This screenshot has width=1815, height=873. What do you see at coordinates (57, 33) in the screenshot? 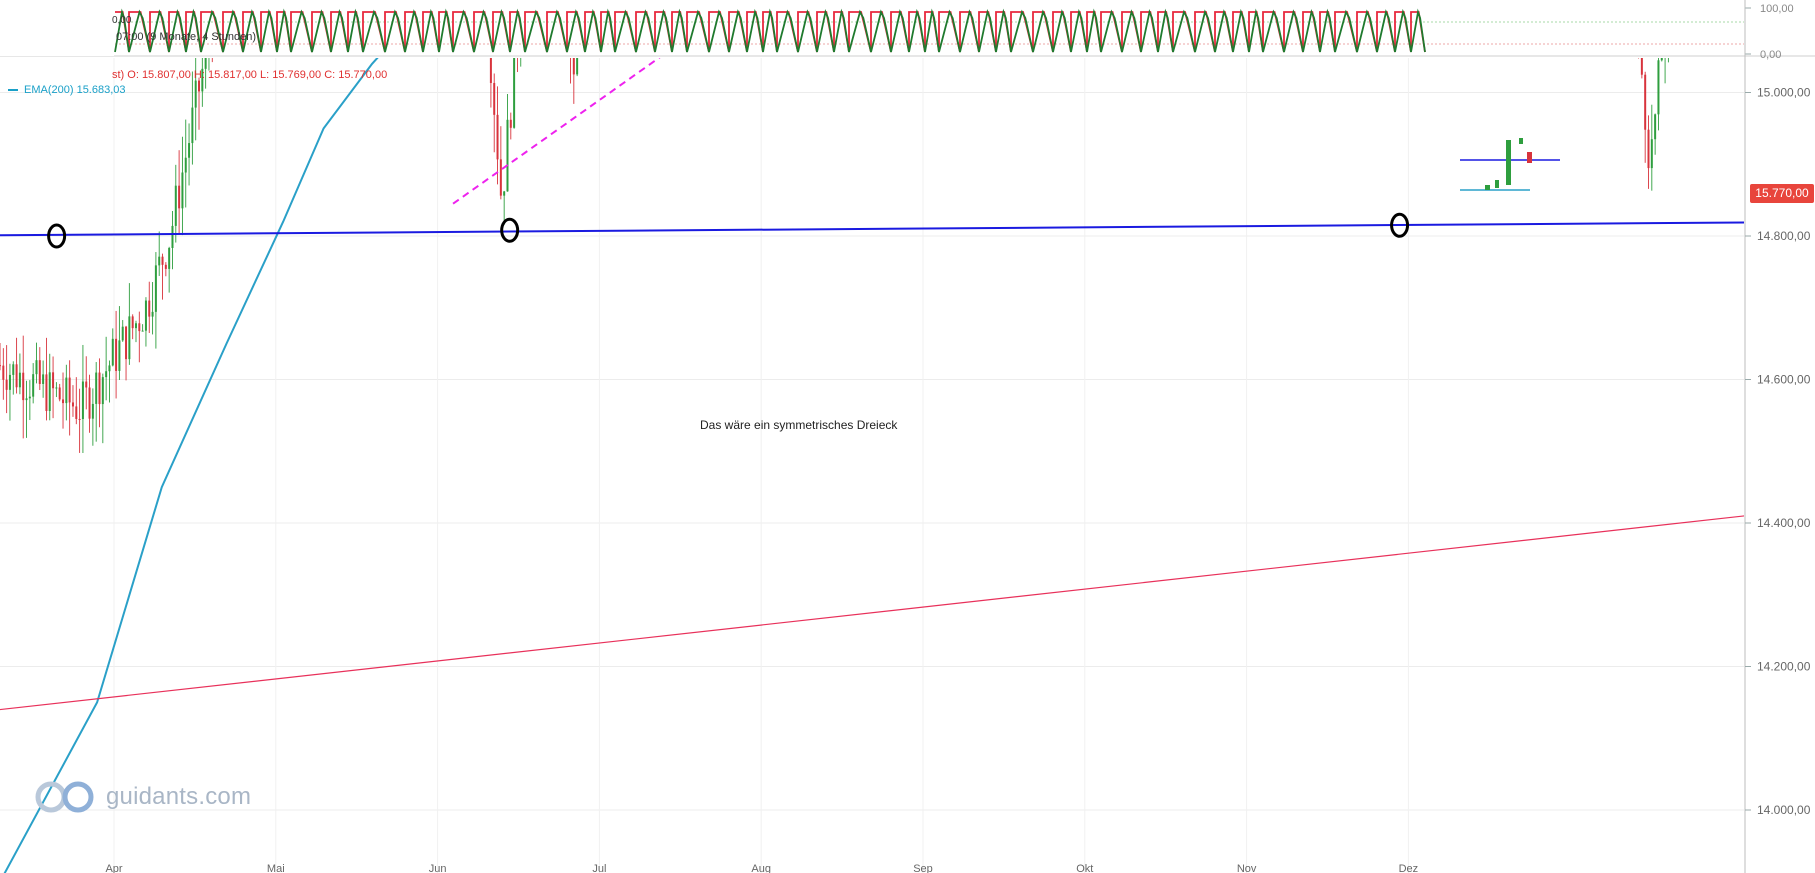
I see `oscillator-left-mask` at bounding box center [57, 33].